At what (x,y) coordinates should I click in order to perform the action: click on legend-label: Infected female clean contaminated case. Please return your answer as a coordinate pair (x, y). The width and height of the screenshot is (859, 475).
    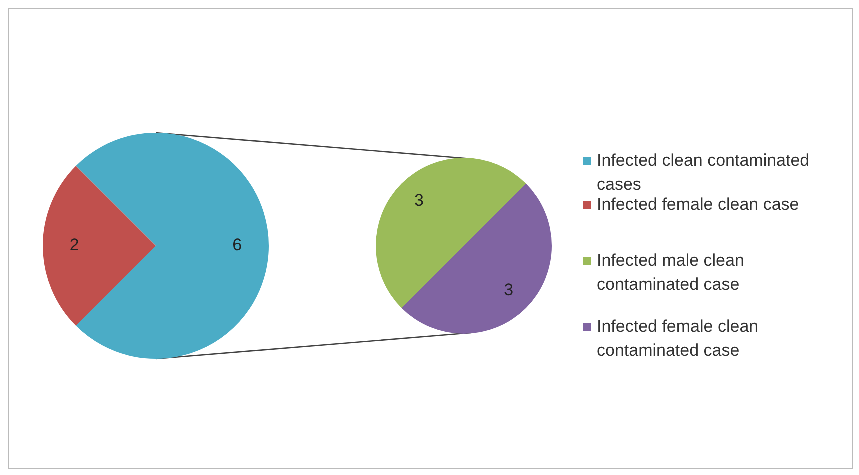
    Looking at the image, I should click on (678, 339).